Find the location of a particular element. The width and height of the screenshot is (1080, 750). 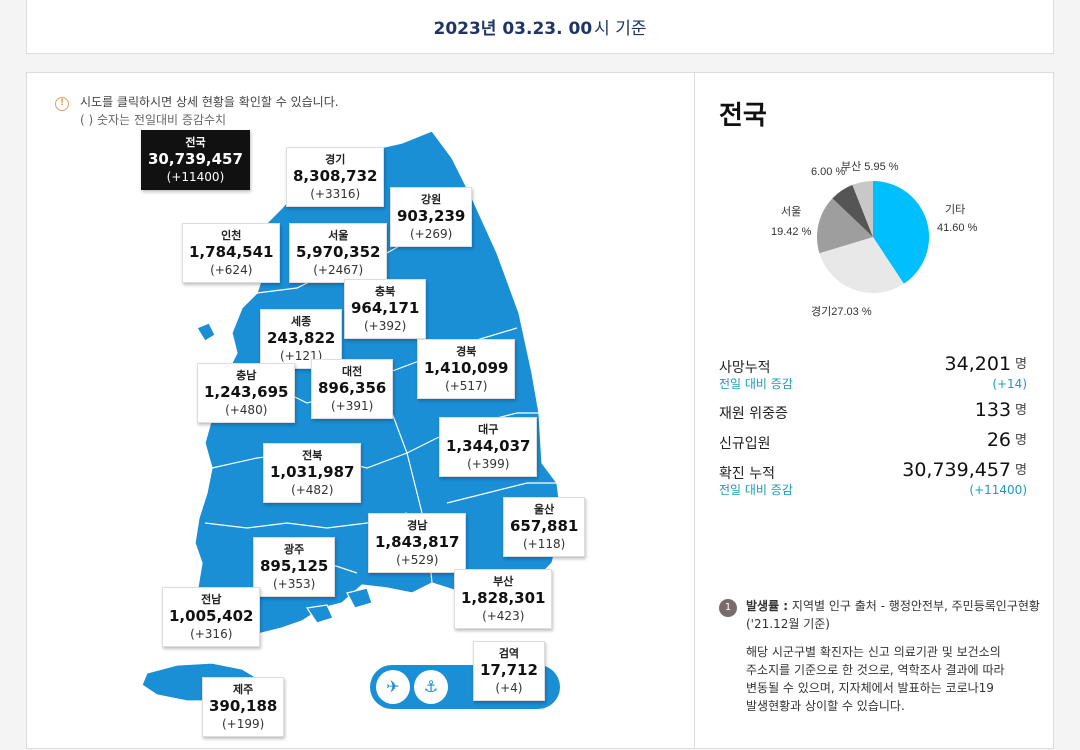

date-suffix: 시 기준 is located at coordinates (620, 29).